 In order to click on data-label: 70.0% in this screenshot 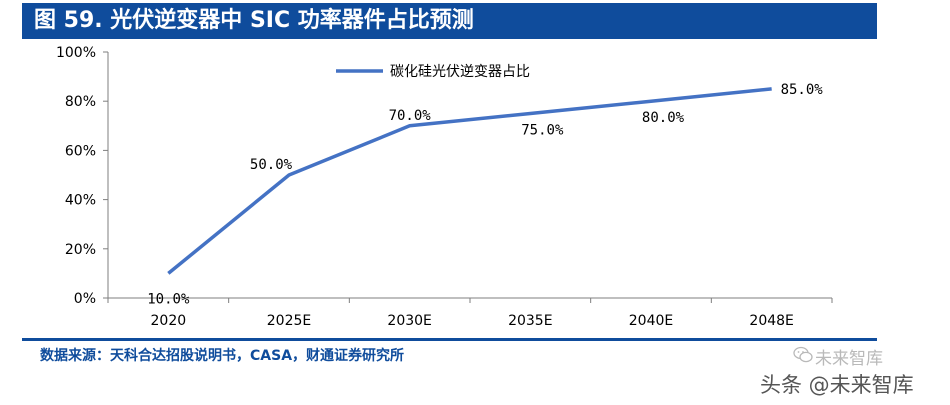, I will do `click(410, 116)`.